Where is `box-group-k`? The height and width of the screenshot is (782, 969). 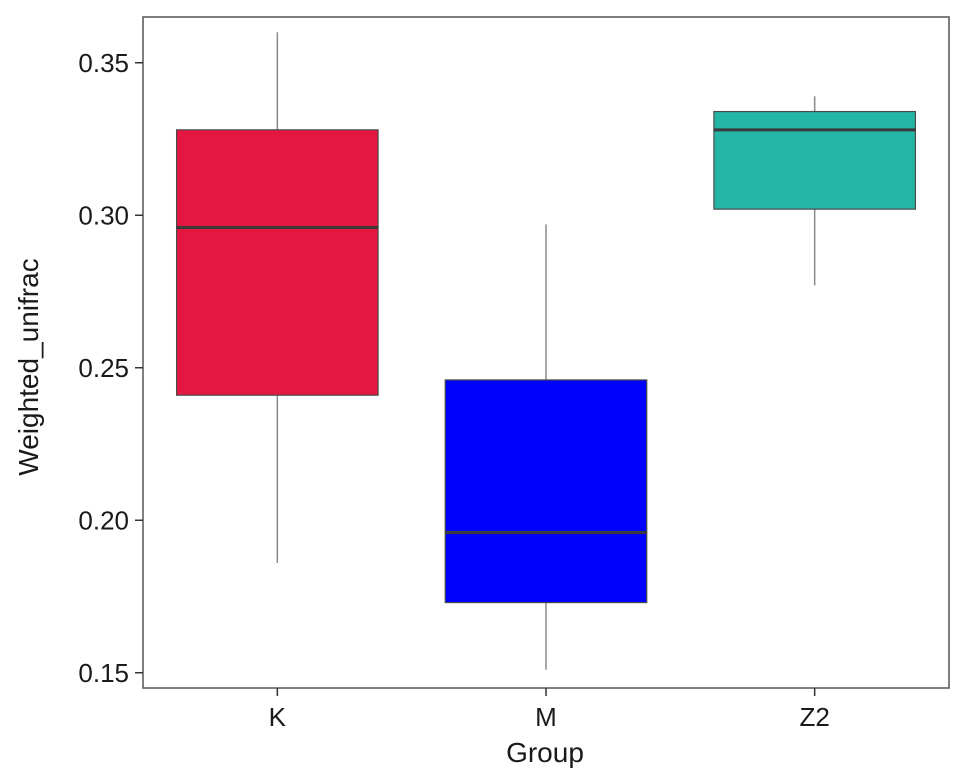 box-group-k is located at coordinates (277, 297).